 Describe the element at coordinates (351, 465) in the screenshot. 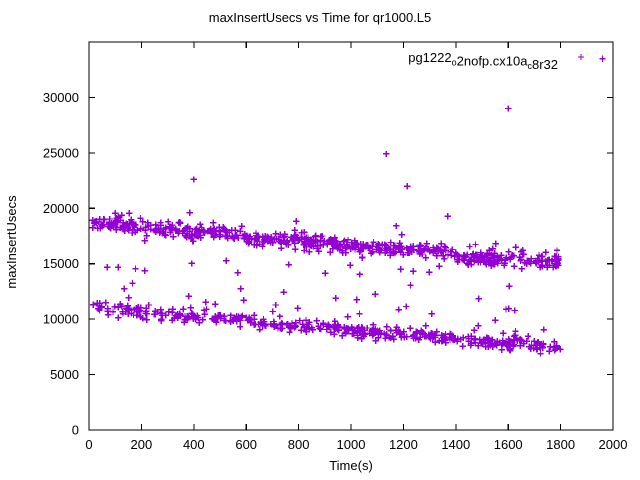

I see `x-axis-title: Time(s)` at that location.